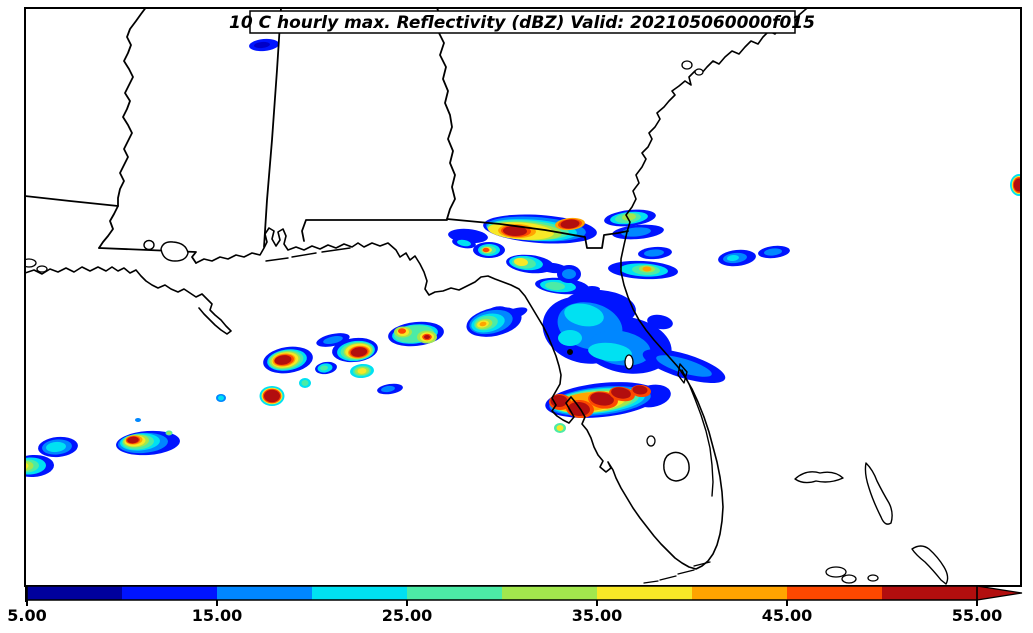  I want to click on map-indian-river-lagoon, so click(697, 433).